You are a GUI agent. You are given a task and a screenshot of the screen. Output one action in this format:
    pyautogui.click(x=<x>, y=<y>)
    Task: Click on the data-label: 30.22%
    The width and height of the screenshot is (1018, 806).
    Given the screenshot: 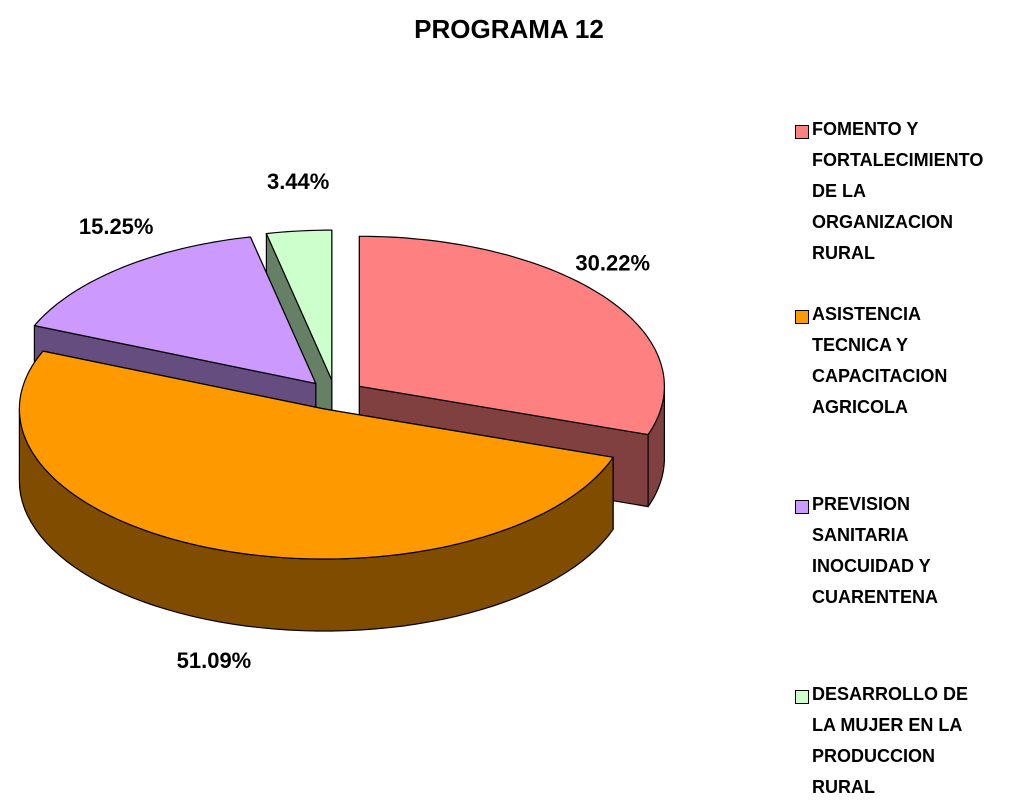 What is the action you would take?
    pyautogui.click(x=612, y=263)
    